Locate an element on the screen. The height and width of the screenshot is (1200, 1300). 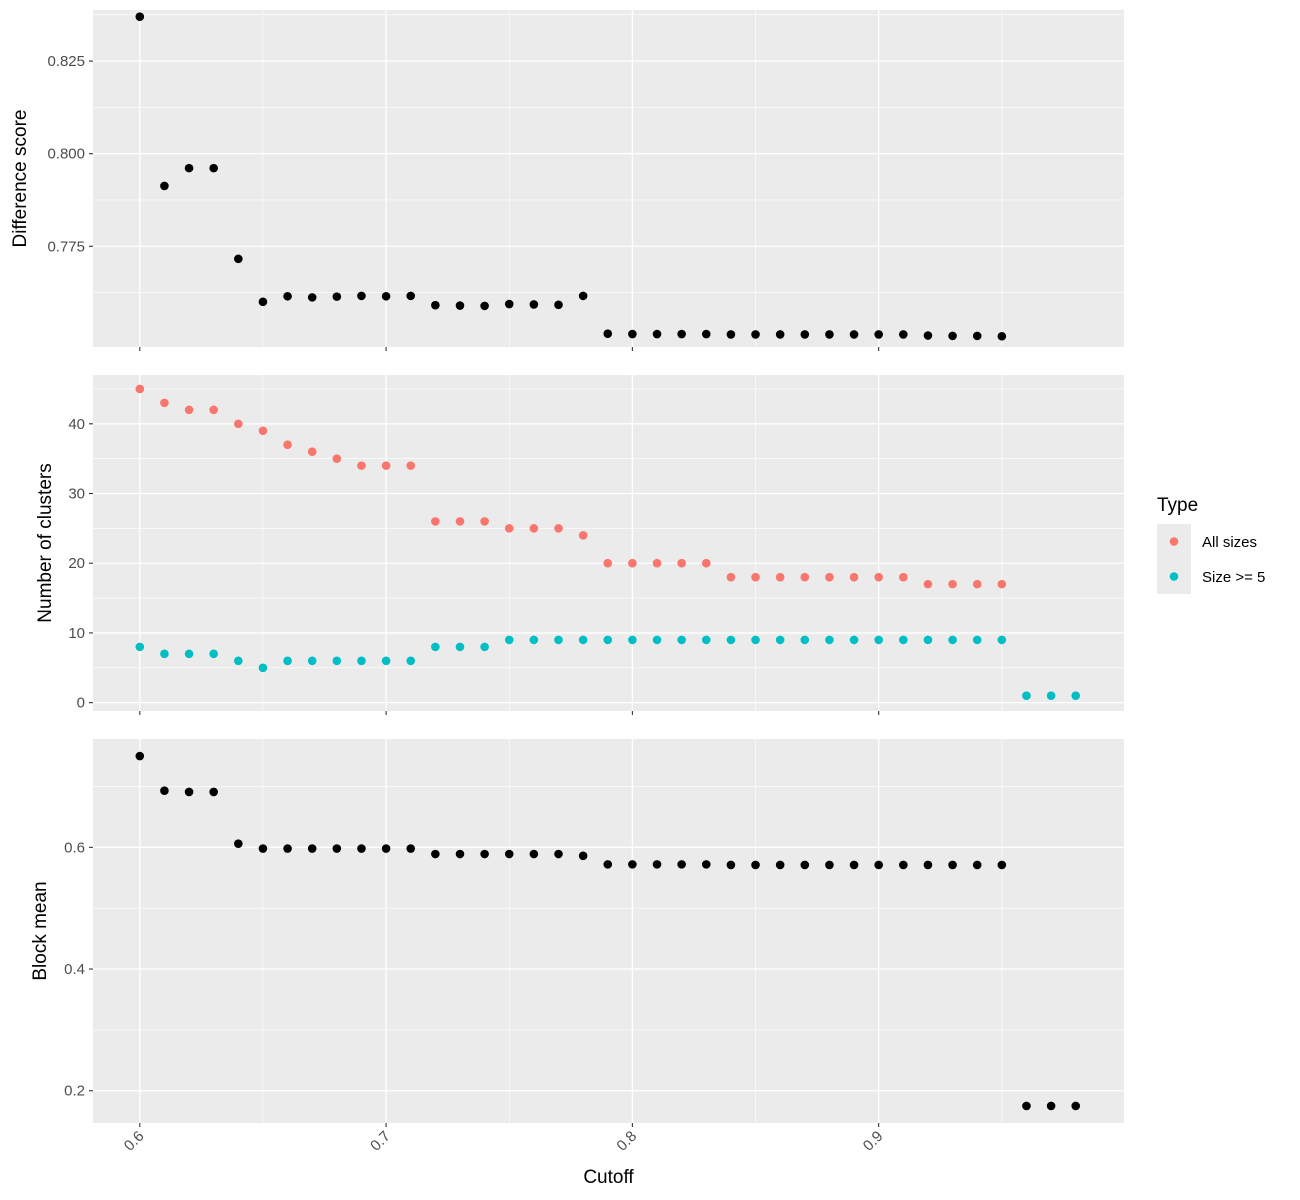
y-axis-title: Block mean is located at coordinates (40, 930).